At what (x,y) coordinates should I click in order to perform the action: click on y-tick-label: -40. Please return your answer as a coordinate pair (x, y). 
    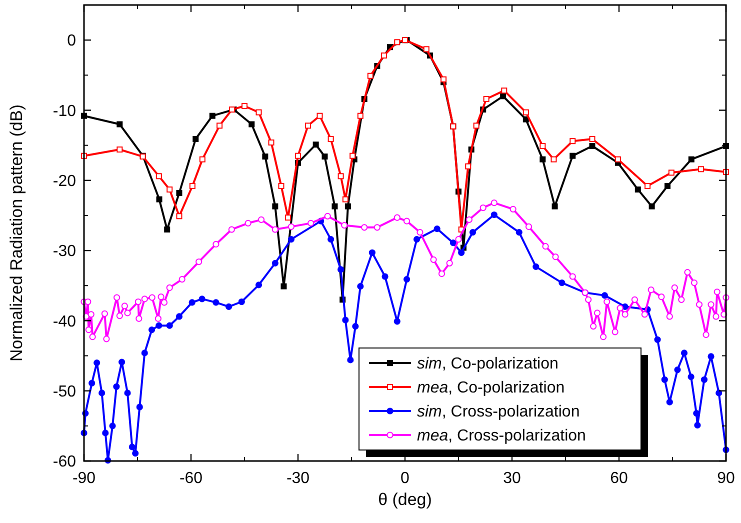
    Looking at the image, I should click on (64, 321).